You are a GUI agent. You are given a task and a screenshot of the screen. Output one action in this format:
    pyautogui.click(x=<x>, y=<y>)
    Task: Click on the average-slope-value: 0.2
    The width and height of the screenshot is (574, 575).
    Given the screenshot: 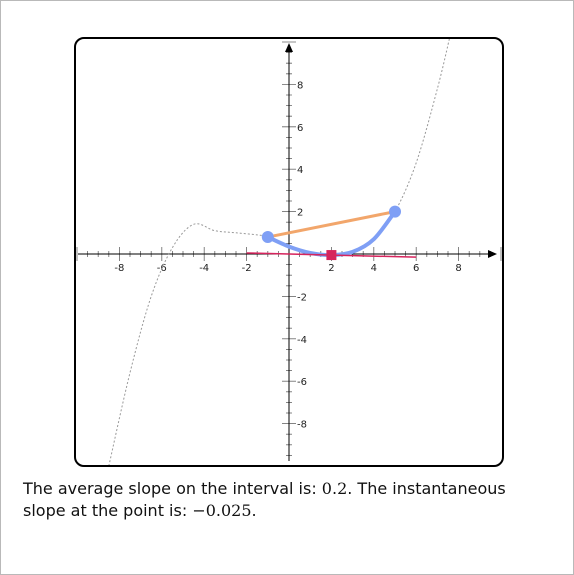 What is the action you would take?
    pyautogui.click(x=334, y=488)
    